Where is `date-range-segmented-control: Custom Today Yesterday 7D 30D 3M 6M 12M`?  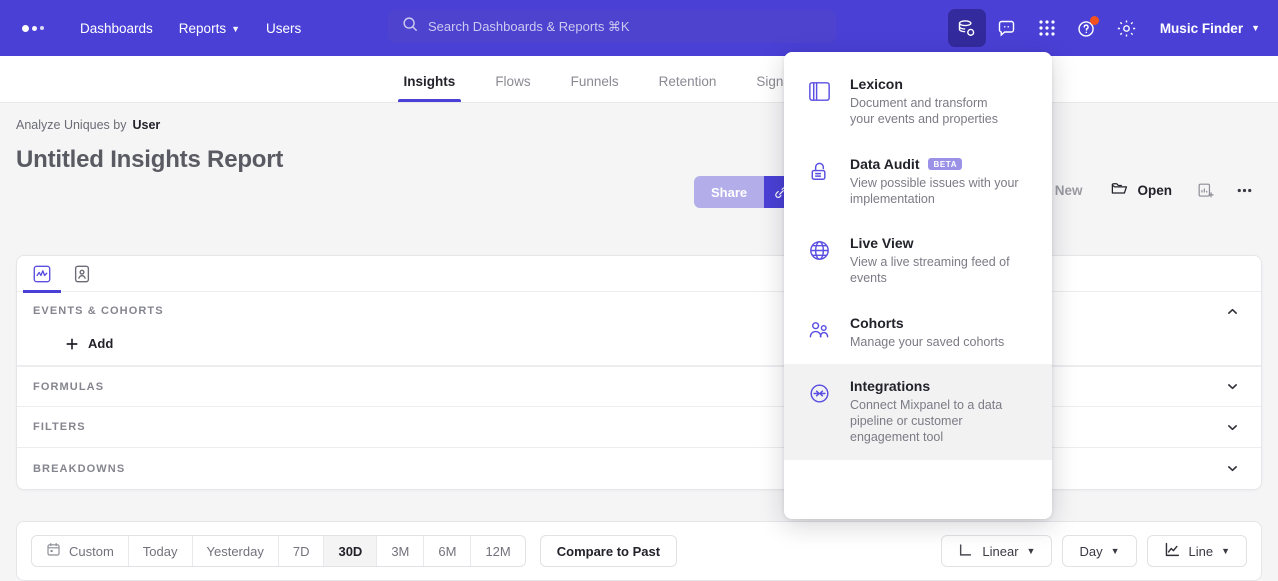 date-range-segmented-control: Custom Today Yesterday 7D 30D 3M 6M 12M is located at coordinates (278, 551).